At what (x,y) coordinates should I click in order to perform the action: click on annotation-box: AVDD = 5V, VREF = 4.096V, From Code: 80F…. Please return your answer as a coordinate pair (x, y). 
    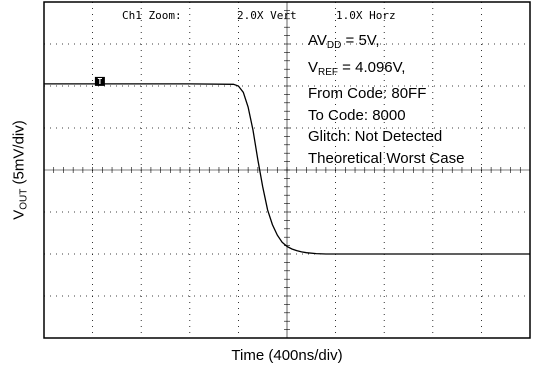
    Looking at the image, I should click on (386, 100).